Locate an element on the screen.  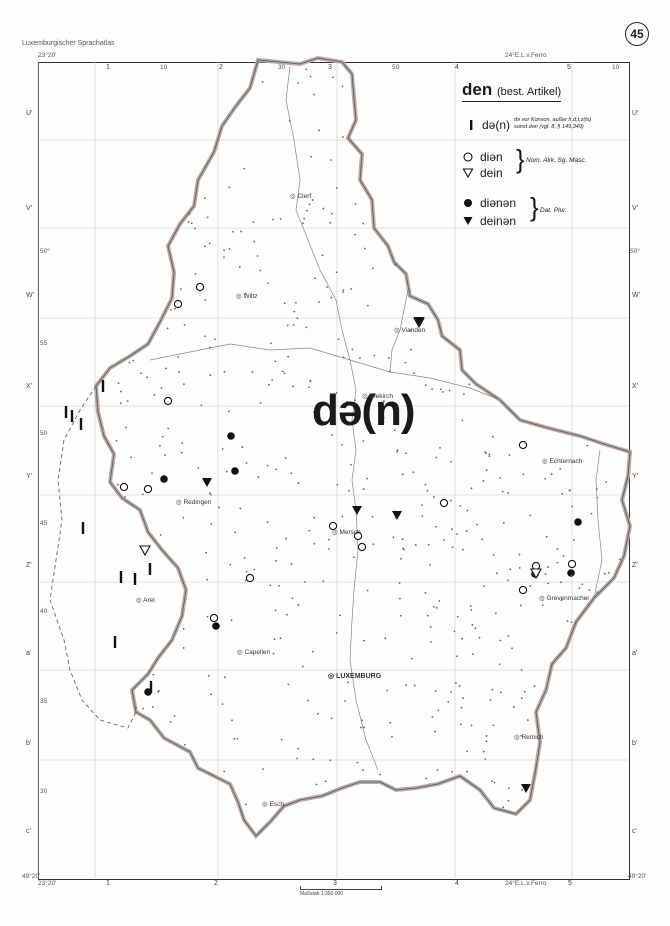
grid-col-4-bottom: 4 is located at coordinates (457, 883).